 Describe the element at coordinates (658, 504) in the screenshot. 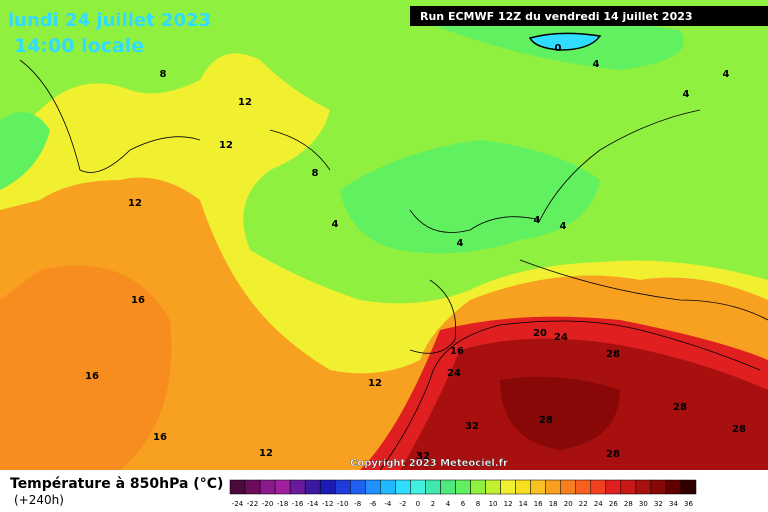

I see `colorbar-label: 32` at that location.